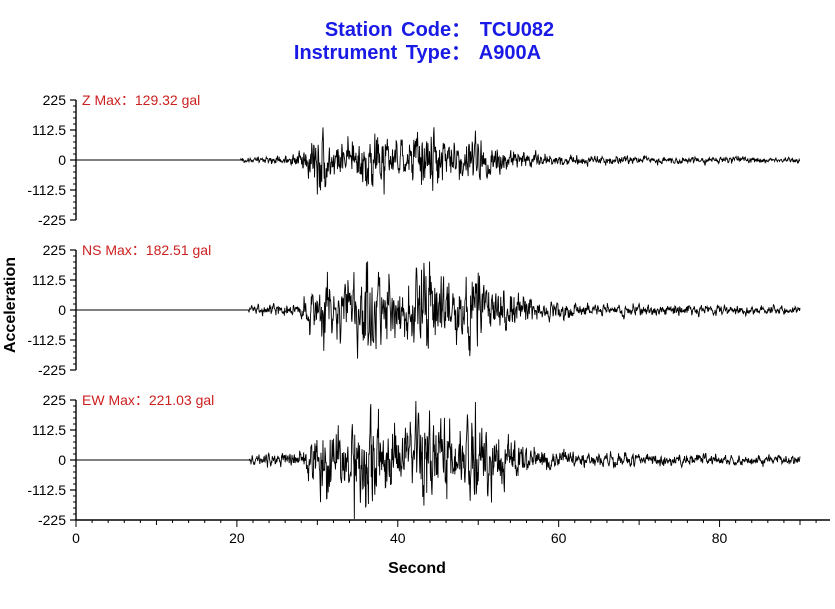 The height and width of the screenshot is (609, 835). What do you see at coordinates (148, 400) in the screenshot?
I see `max-label-ew: EW Max：221.03 gal` at bounding box center [148, 400].